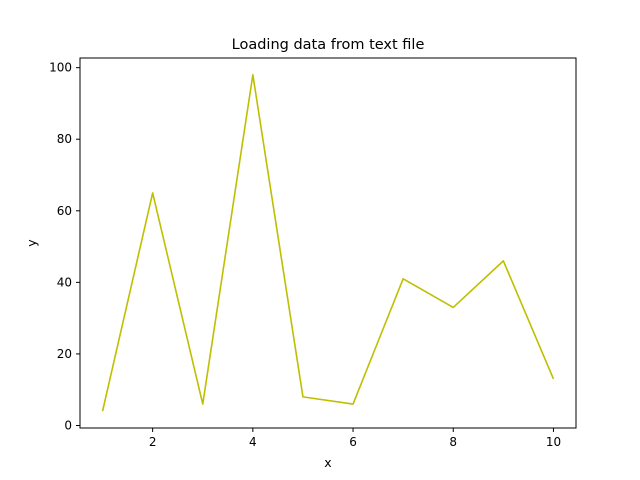 The width and height of the screenshot is (640, 480). Describe the element at coordinates (553, 442) in the screenshot. I see `x-tick-label: 10` at that location.